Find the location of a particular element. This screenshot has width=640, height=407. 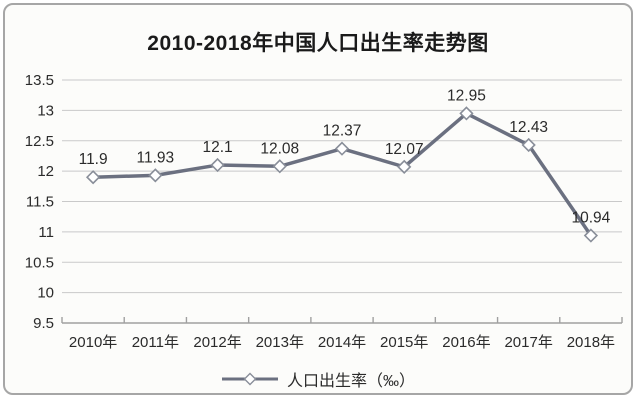

x-tick-label: 2010年 is located at coordinates (93, 342).